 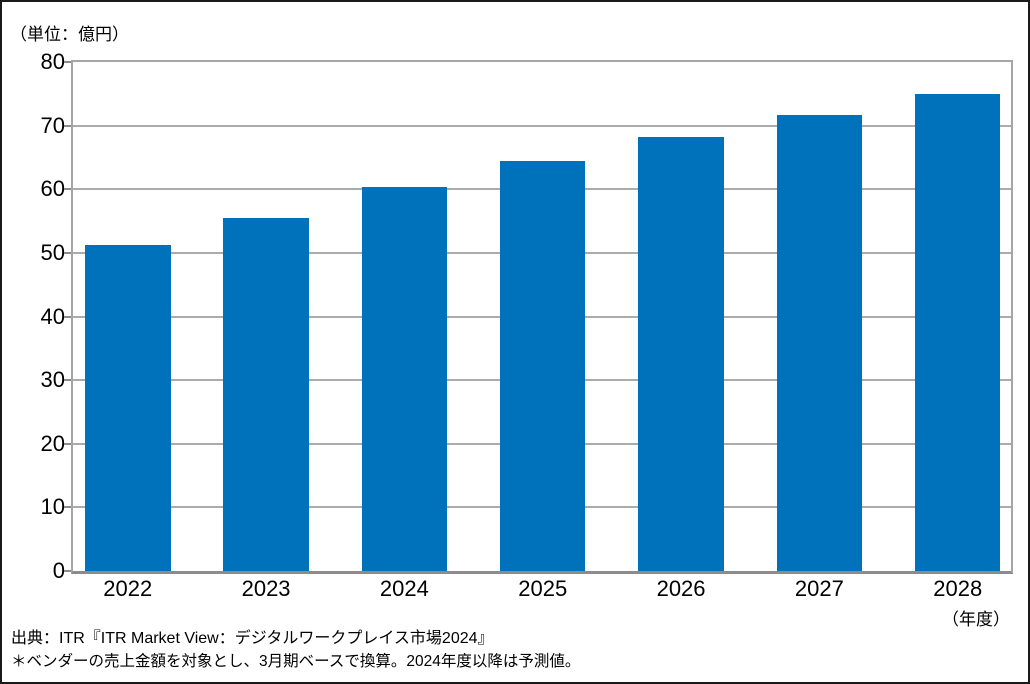 I want to click on bar-2026, so click(x=681, y=354).